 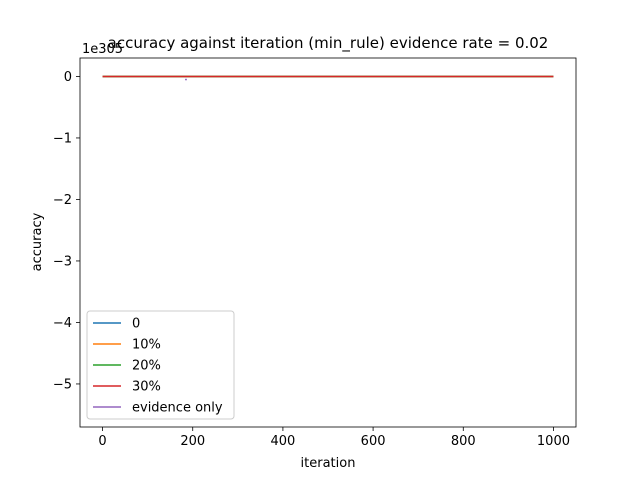 I want to click on x-tick-label: 600, so click(x=373, y=441).